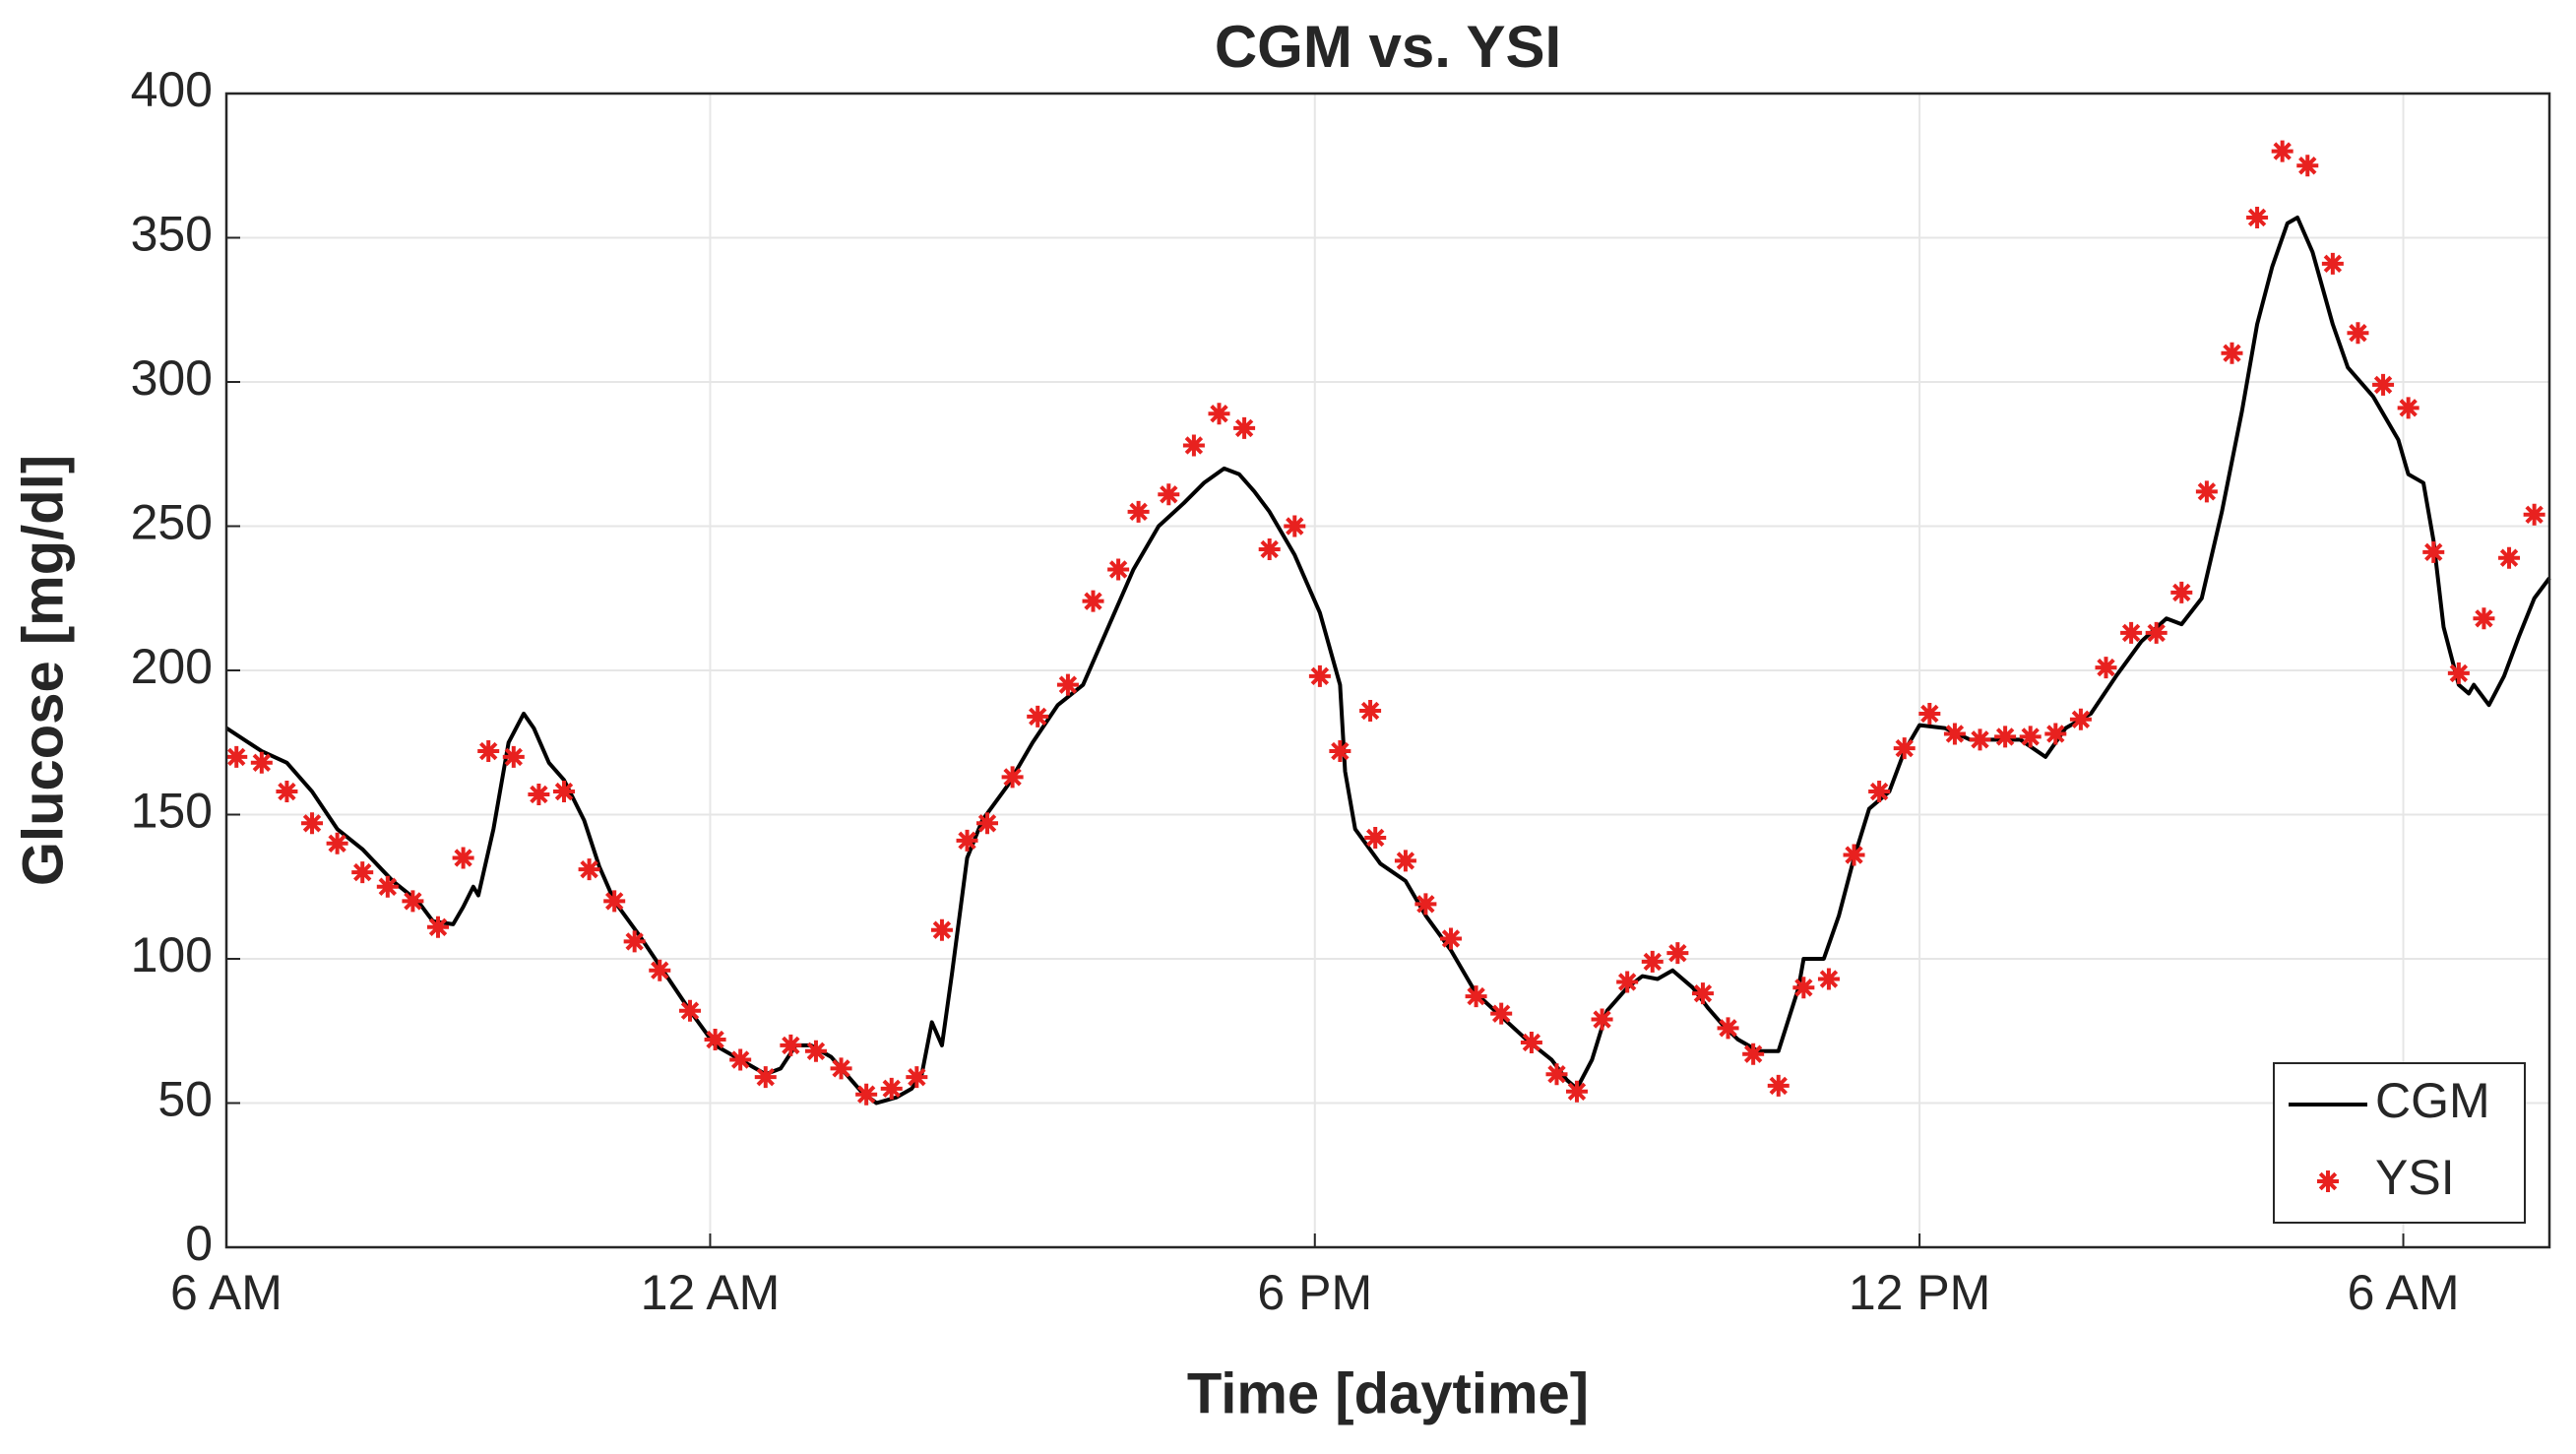 Image resolution: width=2576 pixels, height=1454 pixels. What do you see at coordinates (1314, 1293) in the screenshot?
I see `x-tick-label: 6 PM` at bounding box center [1314, 1293].